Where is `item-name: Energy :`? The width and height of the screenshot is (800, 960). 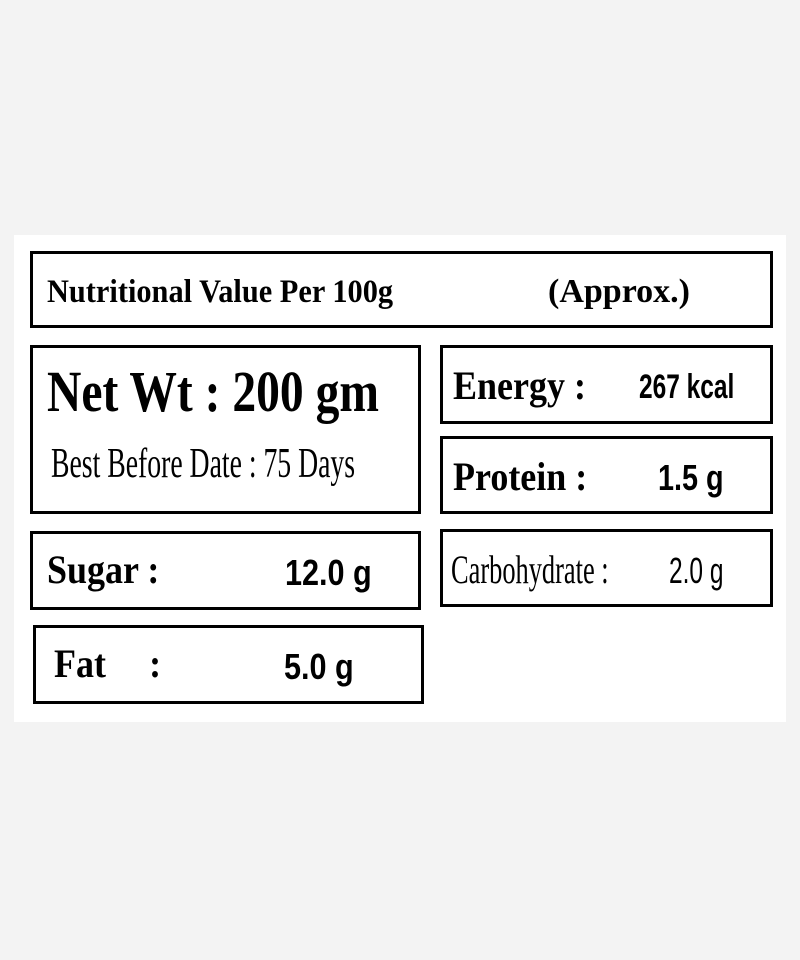 item-name: Energy : is located at coordinates (519, 385).